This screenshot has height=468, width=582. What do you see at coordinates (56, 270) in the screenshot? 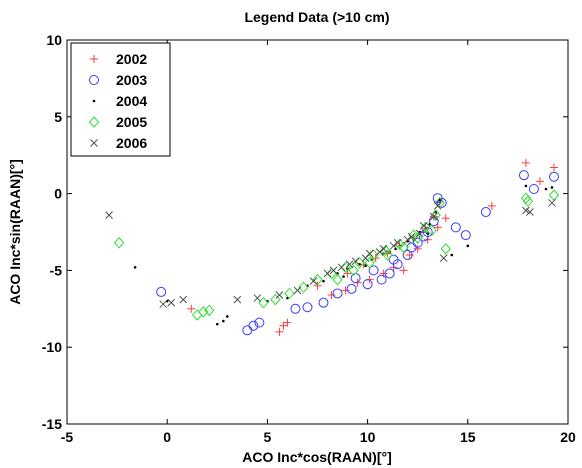
I see `y-tick-label: -5` at bounding box center [56, 270].